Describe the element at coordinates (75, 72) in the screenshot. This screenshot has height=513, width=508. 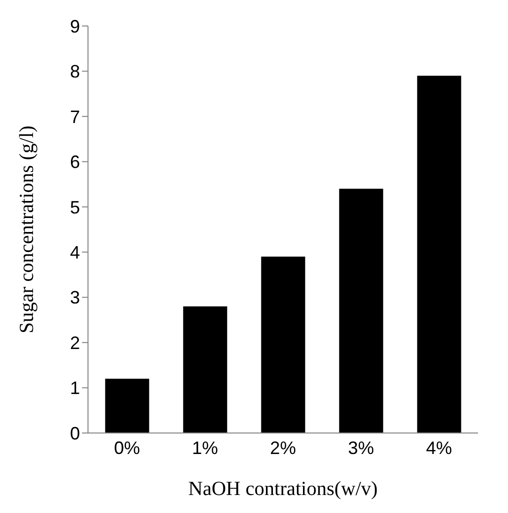
I see `y-tick-label: 8` at that location.